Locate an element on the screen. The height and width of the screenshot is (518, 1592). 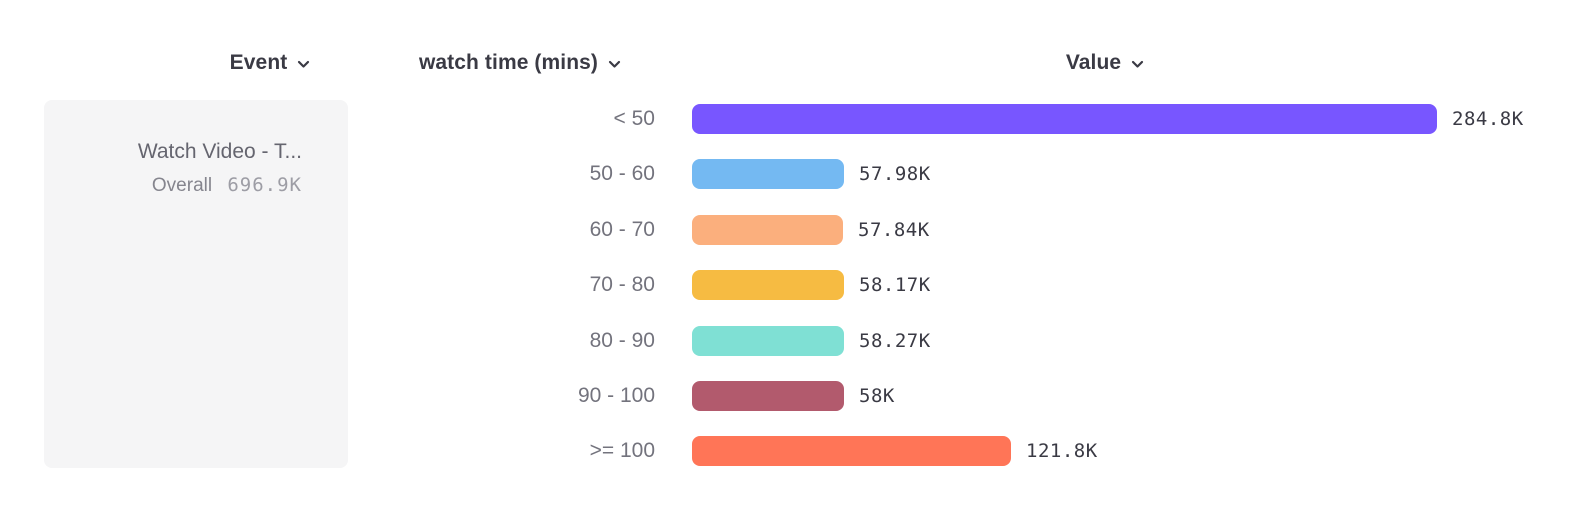
bar-value-label: 57.84K is located at coordinates (894, 230).